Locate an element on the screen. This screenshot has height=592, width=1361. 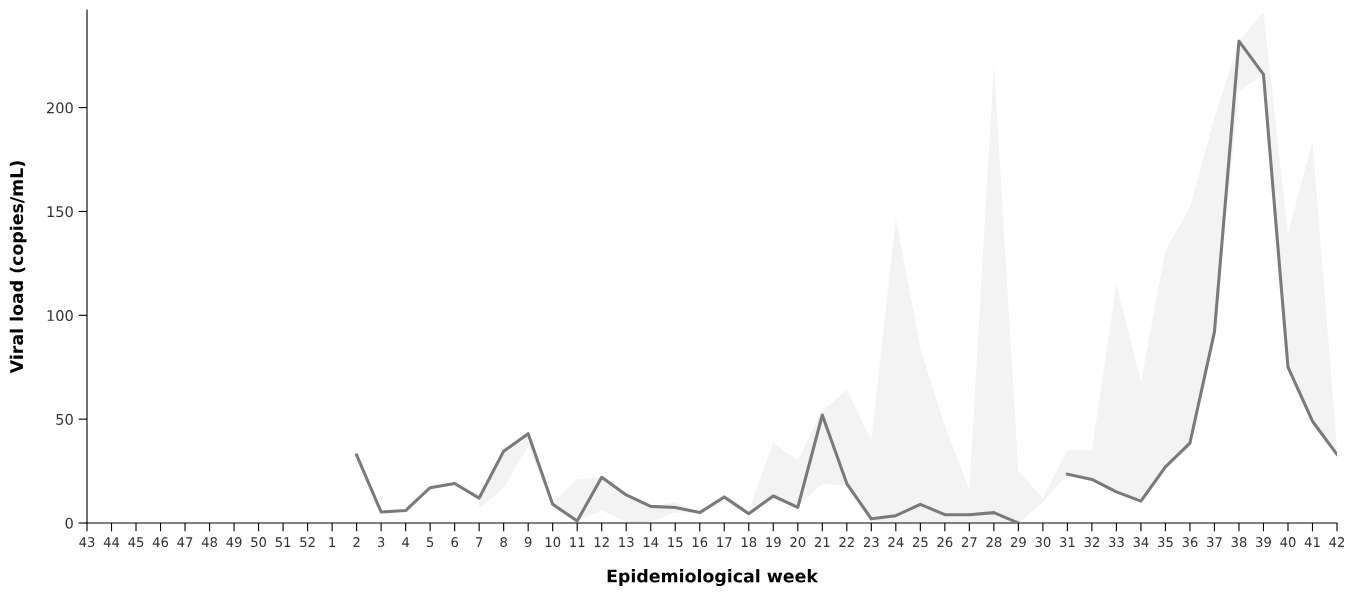
x-tick-label: 4 is located at coordinates (406, 542).